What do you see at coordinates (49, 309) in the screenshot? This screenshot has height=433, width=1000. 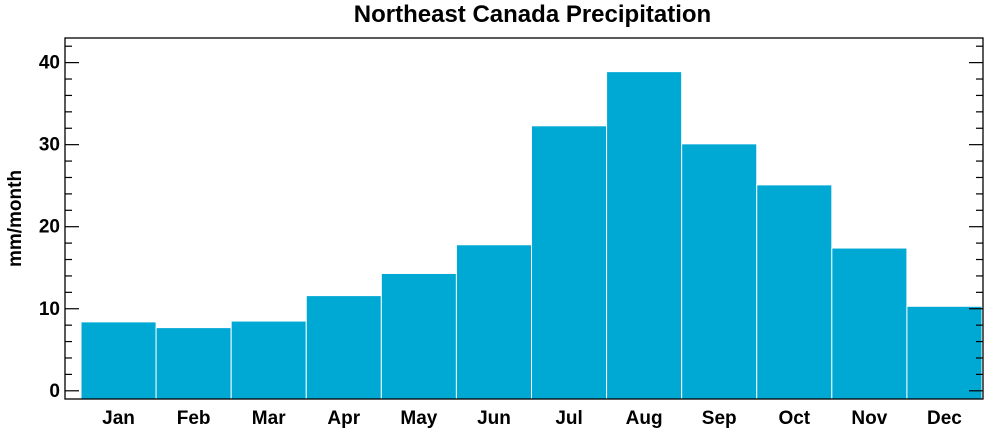 I see `y-tick-label: 10` at bounding box center [49, 309].